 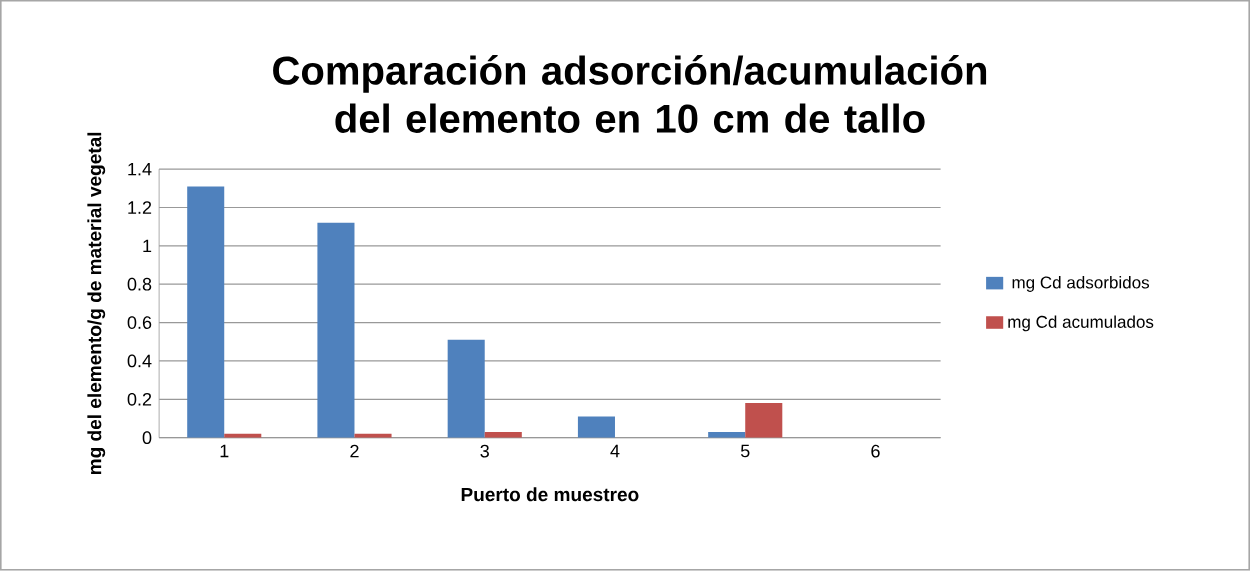 I want to click on x-tick-label: 1, so click(x=224, y=451).